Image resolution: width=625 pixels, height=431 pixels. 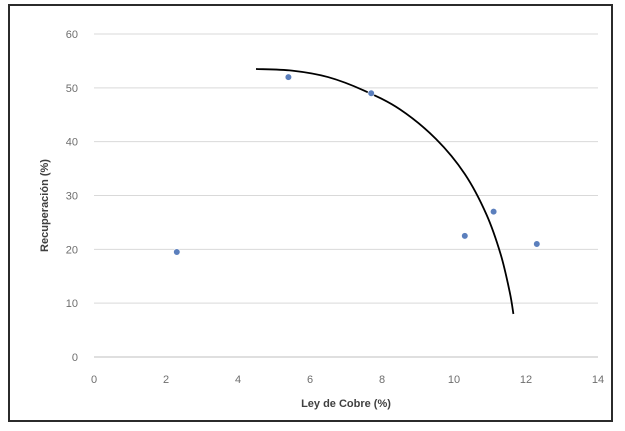 I want to click on y-axis-title: Recuperación (%), so click(x=45, y=205).